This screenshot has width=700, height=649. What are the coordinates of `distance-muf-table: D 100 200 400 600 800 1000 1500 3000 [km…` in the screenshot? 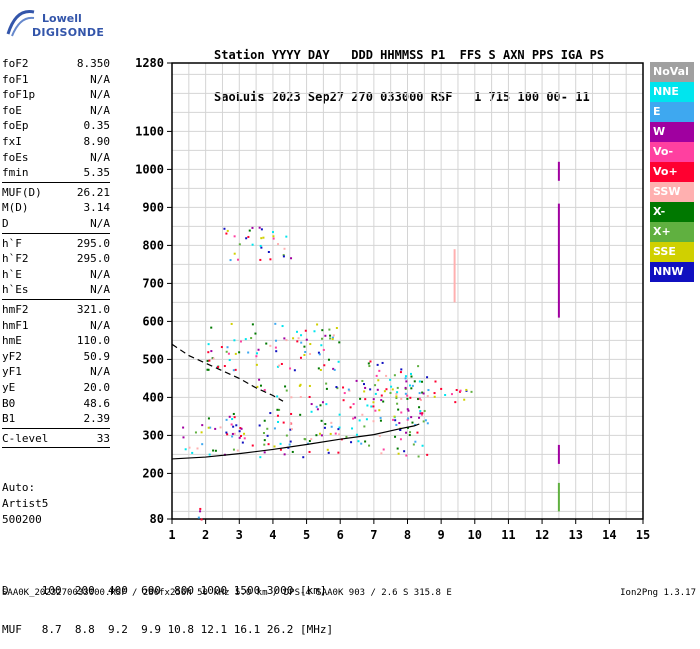 It's located at (167, 603).